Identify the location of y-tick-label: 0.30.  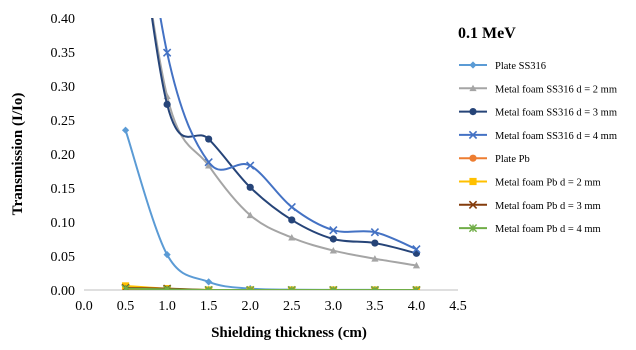
(63, 87).